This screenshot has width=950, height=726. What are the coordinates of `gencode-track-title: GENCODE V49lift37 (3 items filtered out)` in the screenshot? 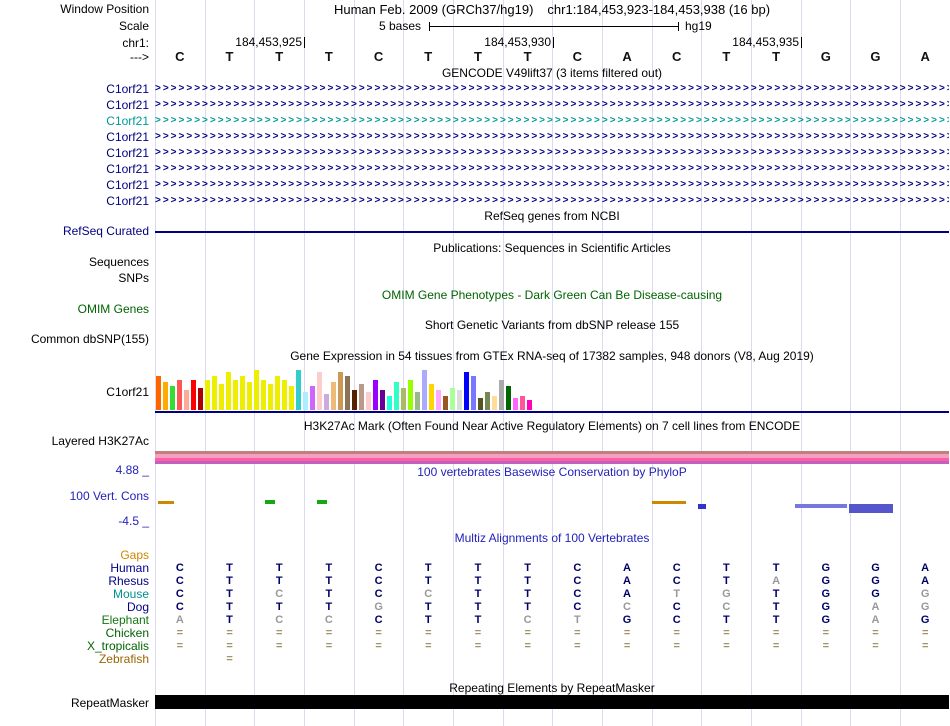 It's located at (552, 73).